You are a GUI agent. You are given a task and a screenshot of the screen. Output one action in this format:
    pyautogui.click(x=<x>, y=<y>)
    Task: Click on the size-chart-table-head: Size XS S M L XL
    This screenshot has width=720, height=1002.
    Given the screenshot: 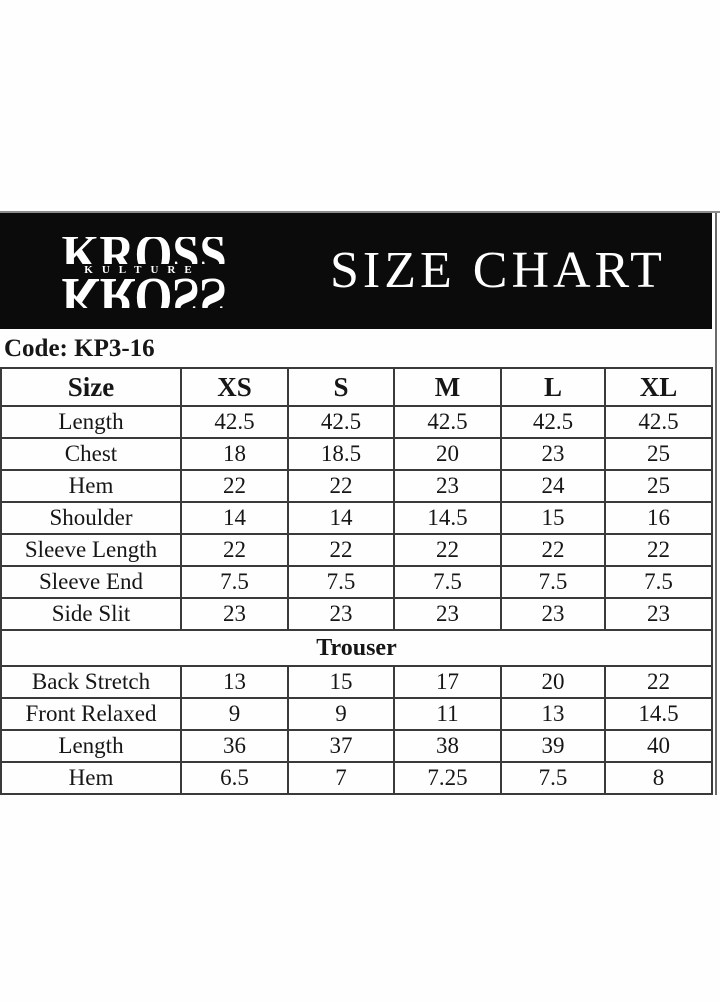 What is the action you would take?
    pyautogui.click(x=356, y=387)
    